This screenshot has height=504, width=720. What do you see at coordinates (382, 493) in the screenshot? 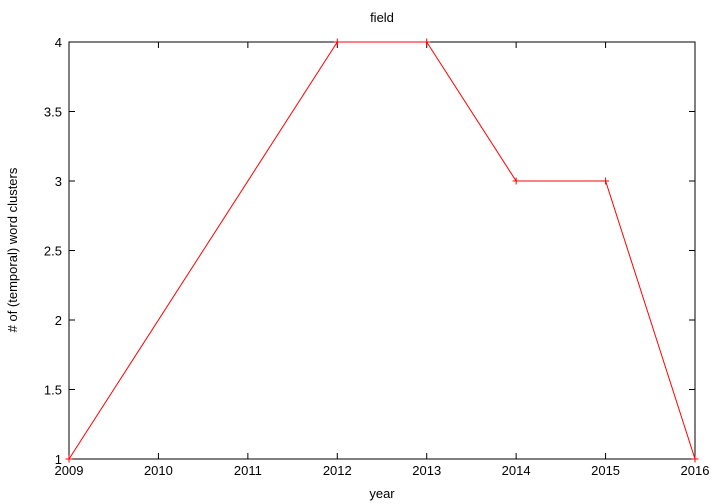
I see `x-axis-title: year` at bounding box center [382, 493].